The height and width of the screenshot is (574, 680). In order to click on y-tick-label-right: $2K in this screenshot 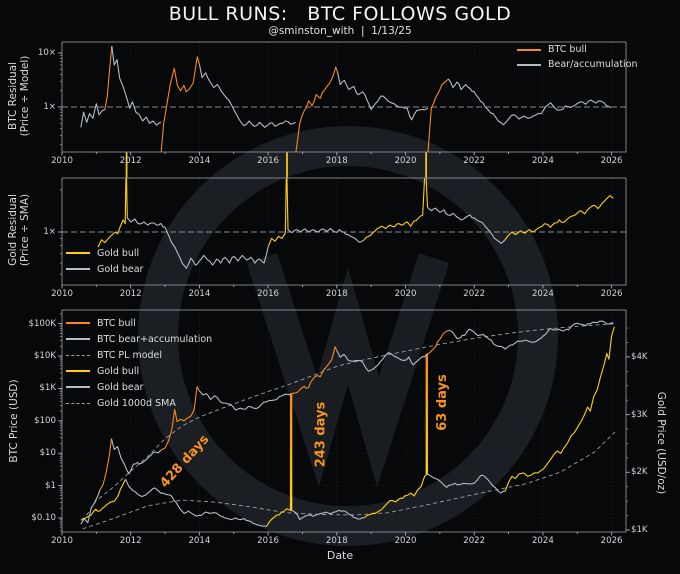, I will do `click(639, 472)`.